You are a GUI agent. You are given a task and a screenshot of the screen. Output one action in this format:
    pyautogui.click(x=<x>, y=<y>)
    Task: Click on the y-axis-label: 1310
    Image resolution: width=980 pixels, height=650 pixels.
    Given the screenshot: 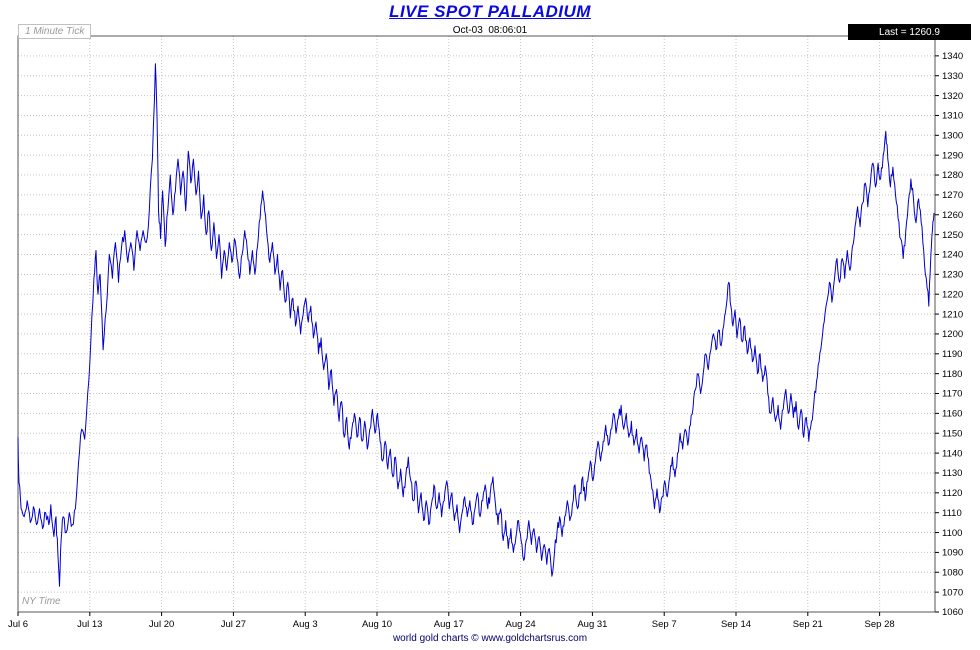 What is the action you would take?
    pyautogui.click(x=952, y=116)
    